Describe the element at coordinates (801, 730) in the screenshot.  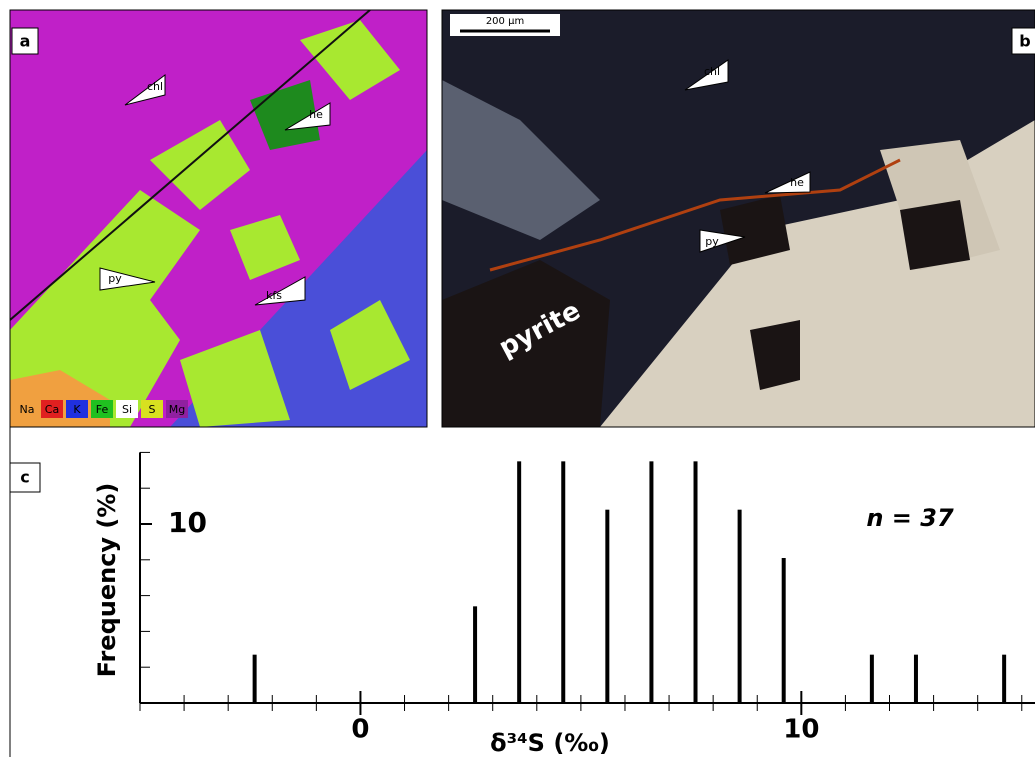
I see `x-tick-label: 10` at that location.